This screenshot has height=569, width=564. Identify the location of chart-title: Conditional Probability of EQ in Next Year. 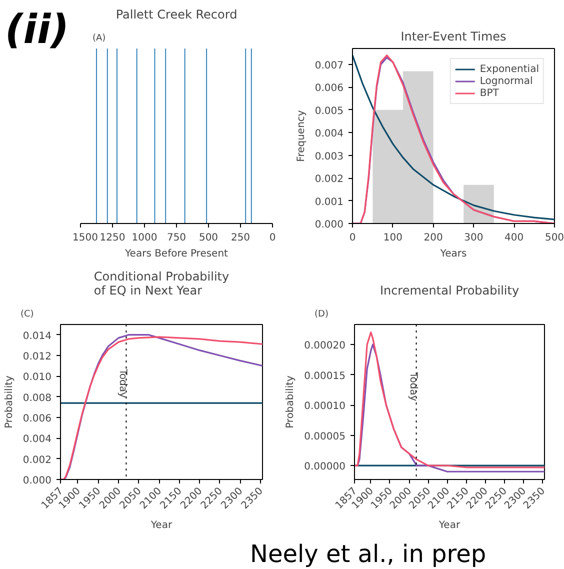
(162, 284).